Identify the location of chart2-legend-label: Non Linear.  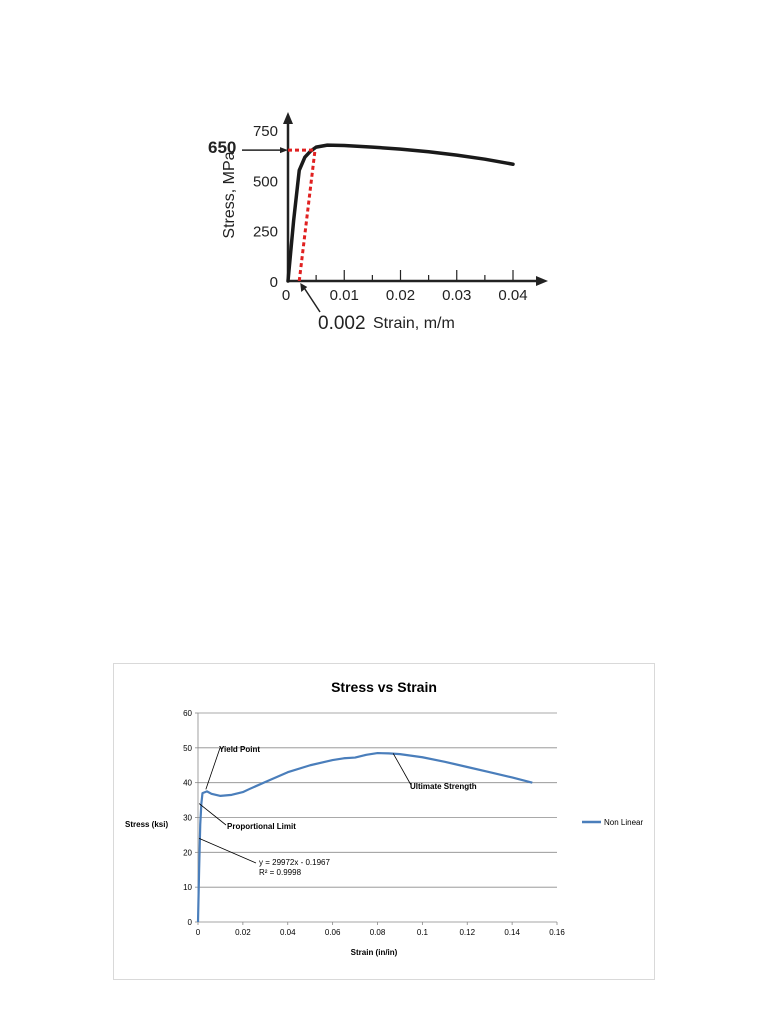
(623, 822).